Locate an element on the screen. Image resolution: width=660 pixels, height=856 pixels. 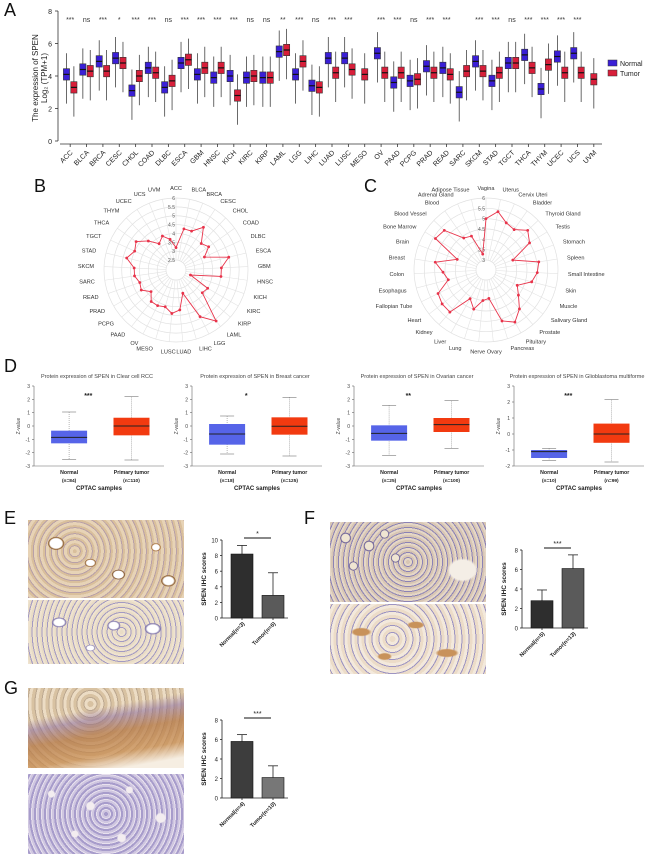
y-tick-label: 8 is located at coordinates (217, 557).